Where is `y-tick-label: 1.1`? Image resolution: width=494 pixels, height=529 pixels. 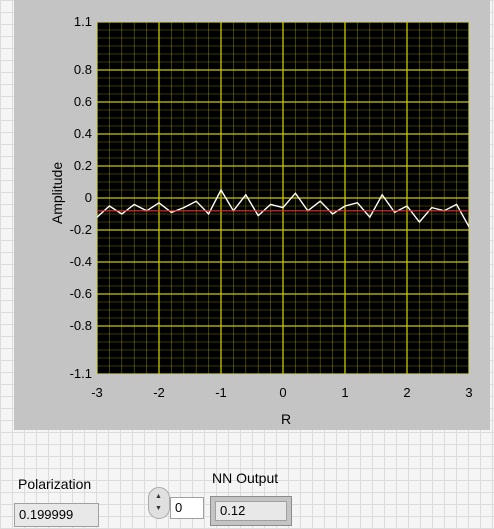 y-tick-label: 1.1 is located at coordinates (82, 21).